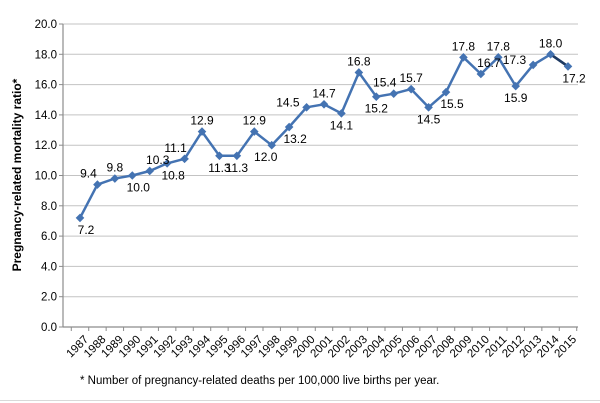 The height and width of the screenshot is (403, 600). What do you see at coordinates (80, 218) in the screenshot?
I see `data-point-1987` at bounding box center [80, 218].